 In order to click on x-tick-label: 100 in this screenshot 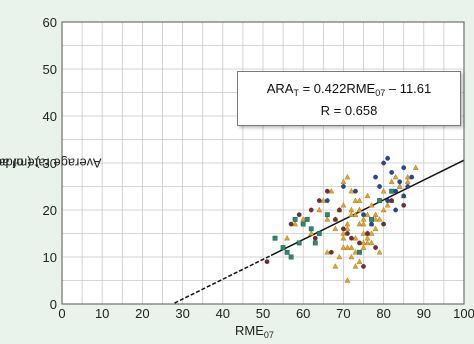, I will do `click(463, 313)`.